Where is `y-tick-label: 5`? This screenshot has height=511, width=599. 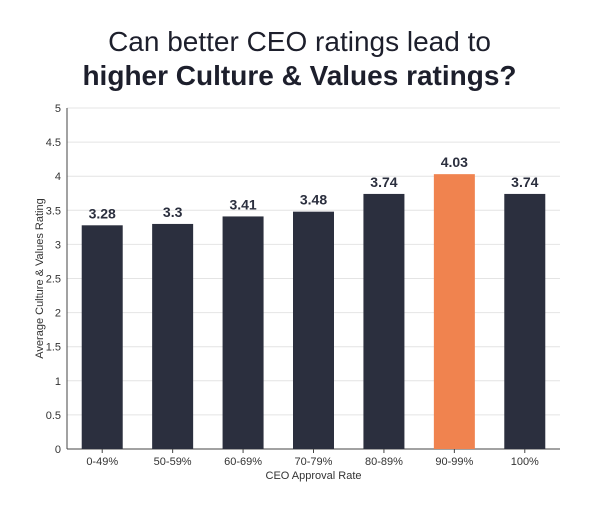
y-tick-label: 5 is located at coordinates (58, 109).